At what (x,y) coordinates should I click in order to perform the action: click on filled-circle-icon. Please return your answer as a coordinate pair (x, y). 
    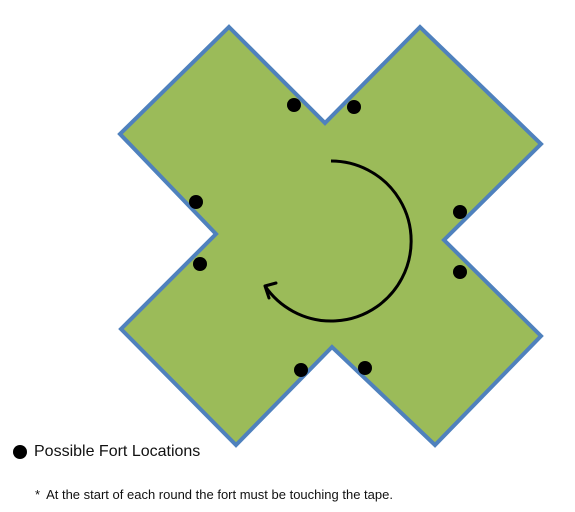
    Looking at the image, I should click on (20, 452).